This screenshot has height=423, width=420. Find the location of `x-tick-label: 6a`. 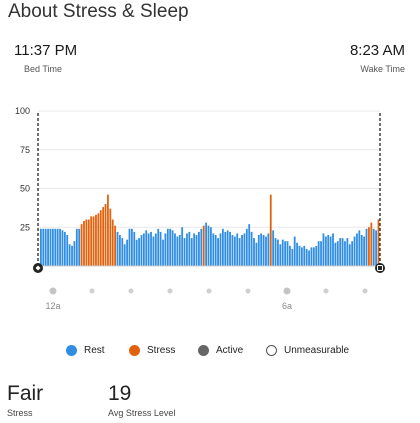

x-tick-label: 6a is located at coordinates (287, 306).